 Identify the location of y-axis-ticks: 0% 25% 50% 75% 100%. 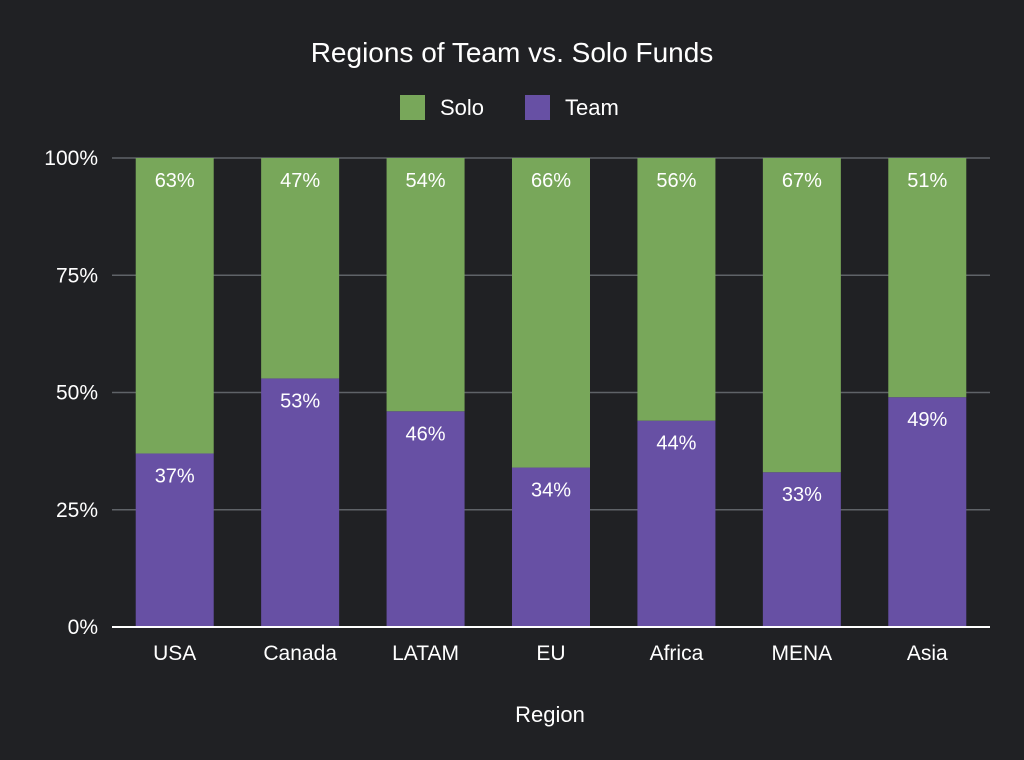
(71, 393).